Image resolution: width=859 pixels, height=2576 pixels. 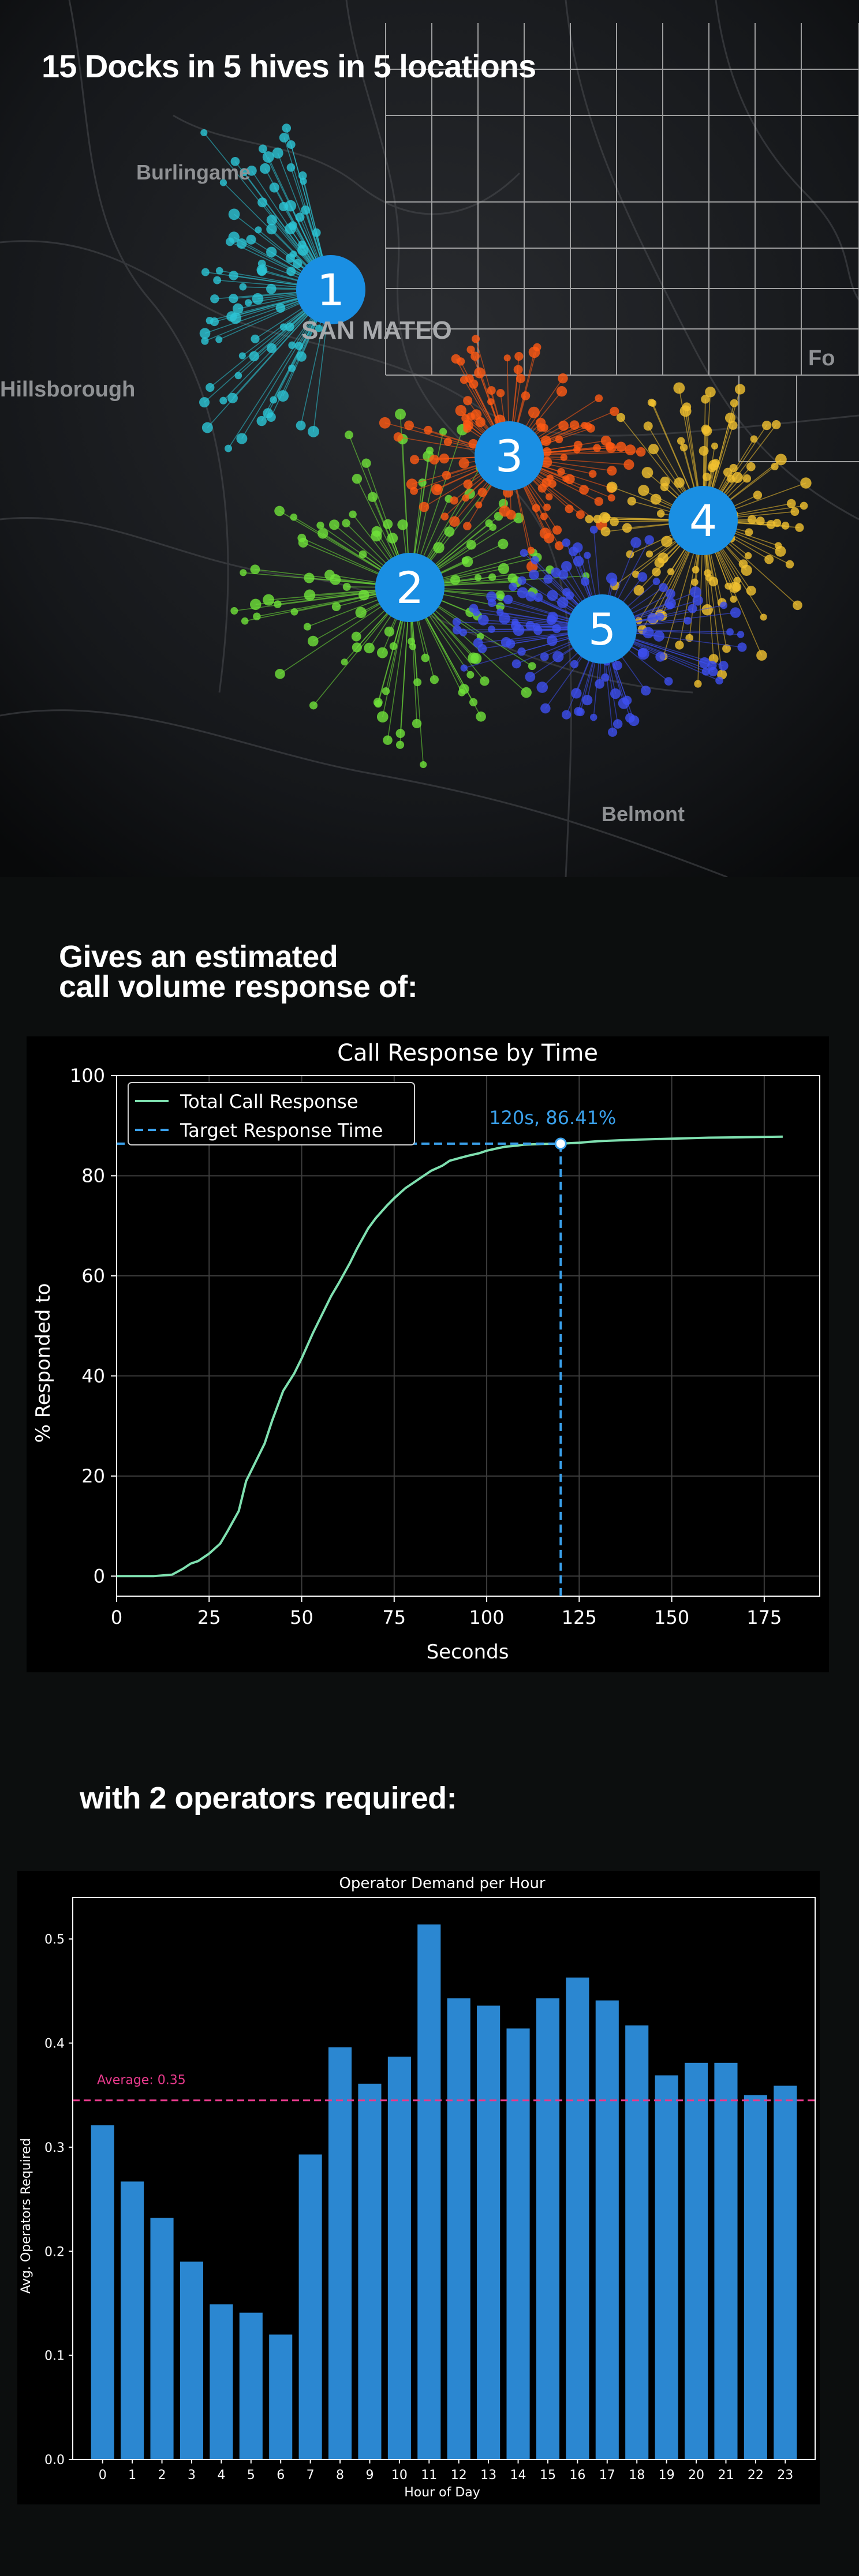 What do you see at coordinates (488, 2475) in the screenshot?
I see `x-tick-label: 13` at bounding box center [488, 2475].